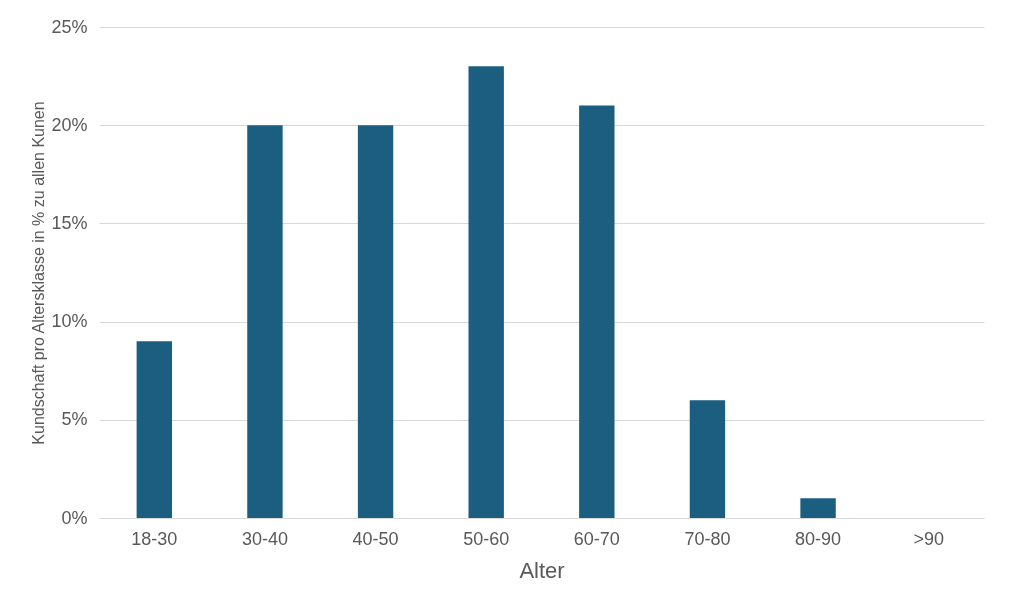 This screenshot has height=599, width=1024. Describe the element at coordinates (707, 538) in the screenshot. I see `x-tick-label: 70-80` at that location.